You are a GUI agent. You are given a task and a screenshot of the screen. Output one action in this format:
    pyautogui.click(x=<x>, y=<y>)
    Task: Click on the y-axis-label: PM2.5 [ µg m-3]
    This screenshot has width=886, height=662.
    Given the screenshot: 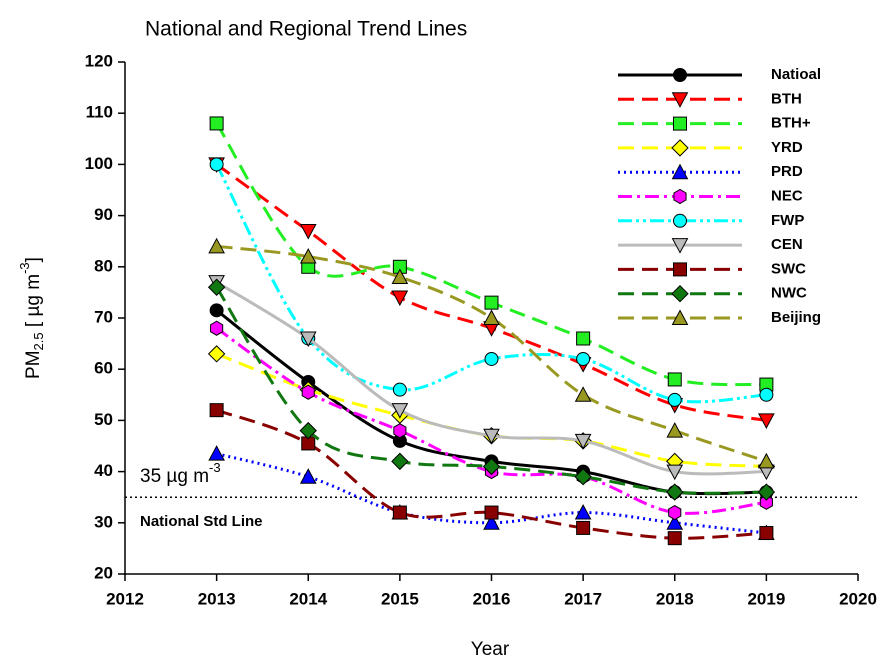 What is the action you would take?
    pyautogui.click(x=31, y=318)
    